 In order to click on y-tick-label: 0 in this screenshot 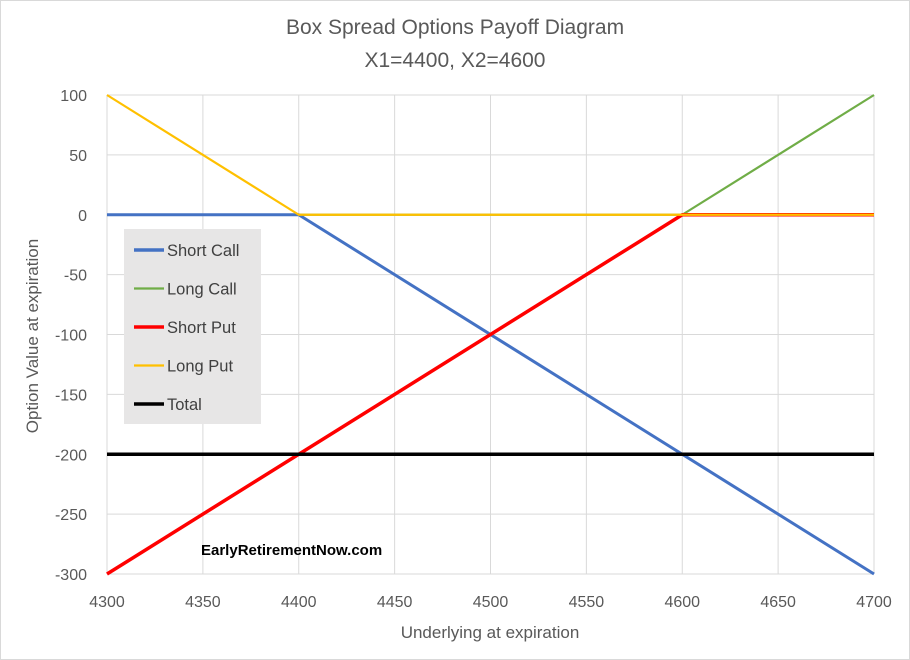, I will do `click(82, 216)`.